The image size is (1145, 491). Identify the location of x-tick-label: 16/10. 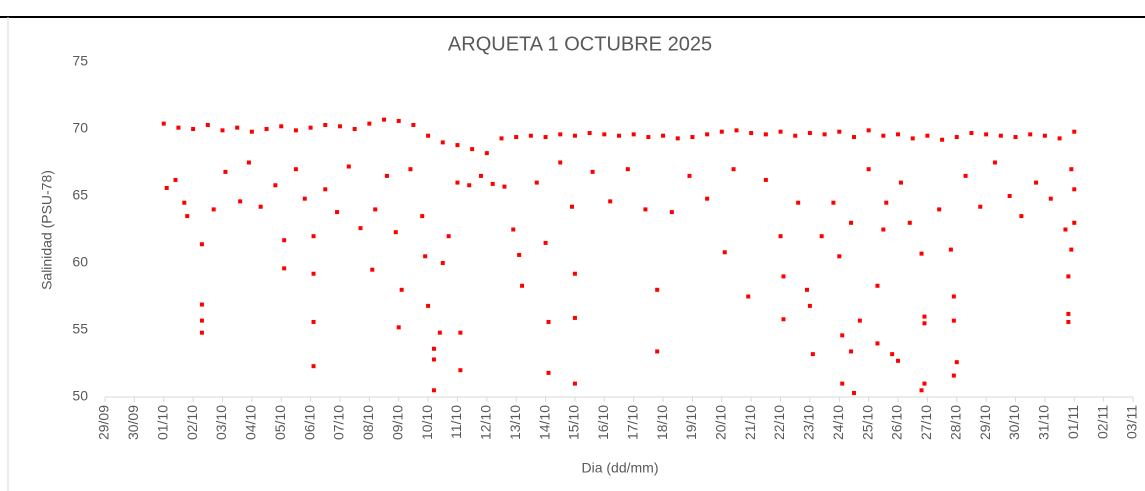
(603, 422).